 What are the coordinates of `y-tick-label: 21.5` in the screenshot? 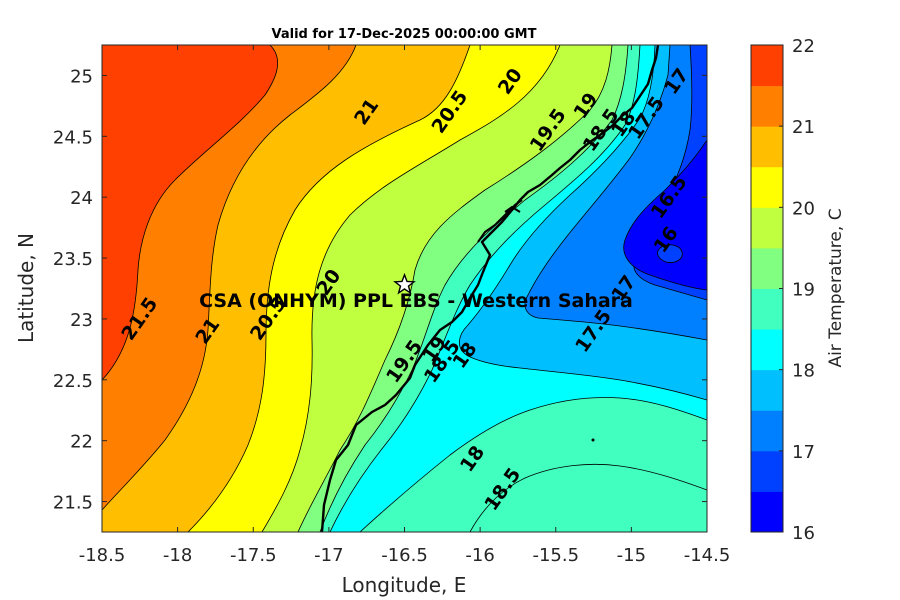 It's located at (73, 503).